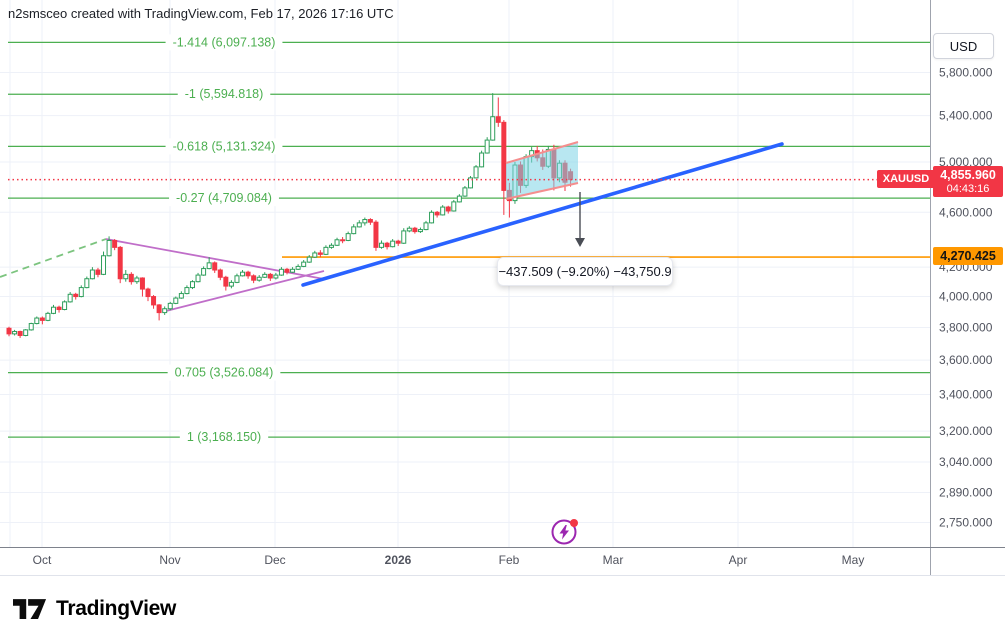 This screenshot has width=1005, height=635. I want to click on dashed-trendline, so click(53, 258).